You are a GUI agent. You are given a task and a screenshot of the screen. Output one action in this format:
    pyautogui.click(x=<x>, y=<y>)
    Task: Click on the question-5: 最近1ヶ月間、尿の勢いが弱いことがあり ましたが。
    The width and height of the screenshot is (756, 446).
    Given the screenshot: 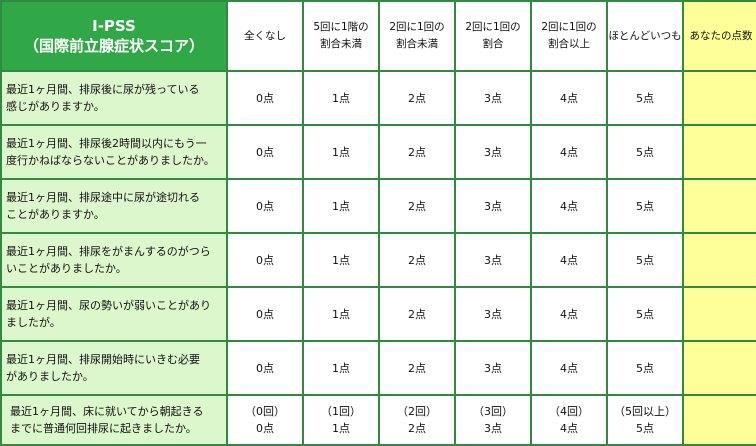 What is the action you would take?
    pyautogui.click(x=114, y=314)
    